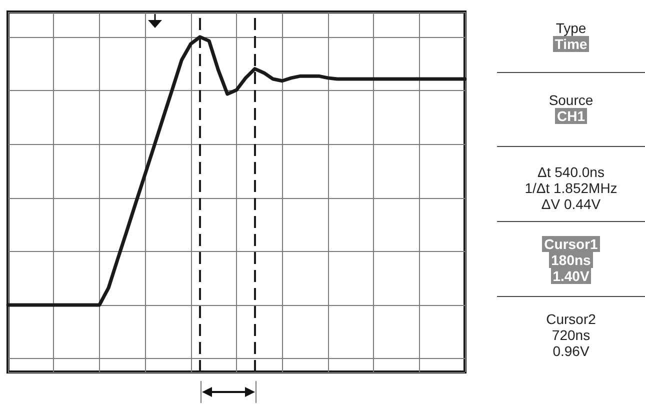 The image size is (645, 407). Describe the element at coordinates (571, 335) in the screenshot. I see `text: 720ns` at that location.